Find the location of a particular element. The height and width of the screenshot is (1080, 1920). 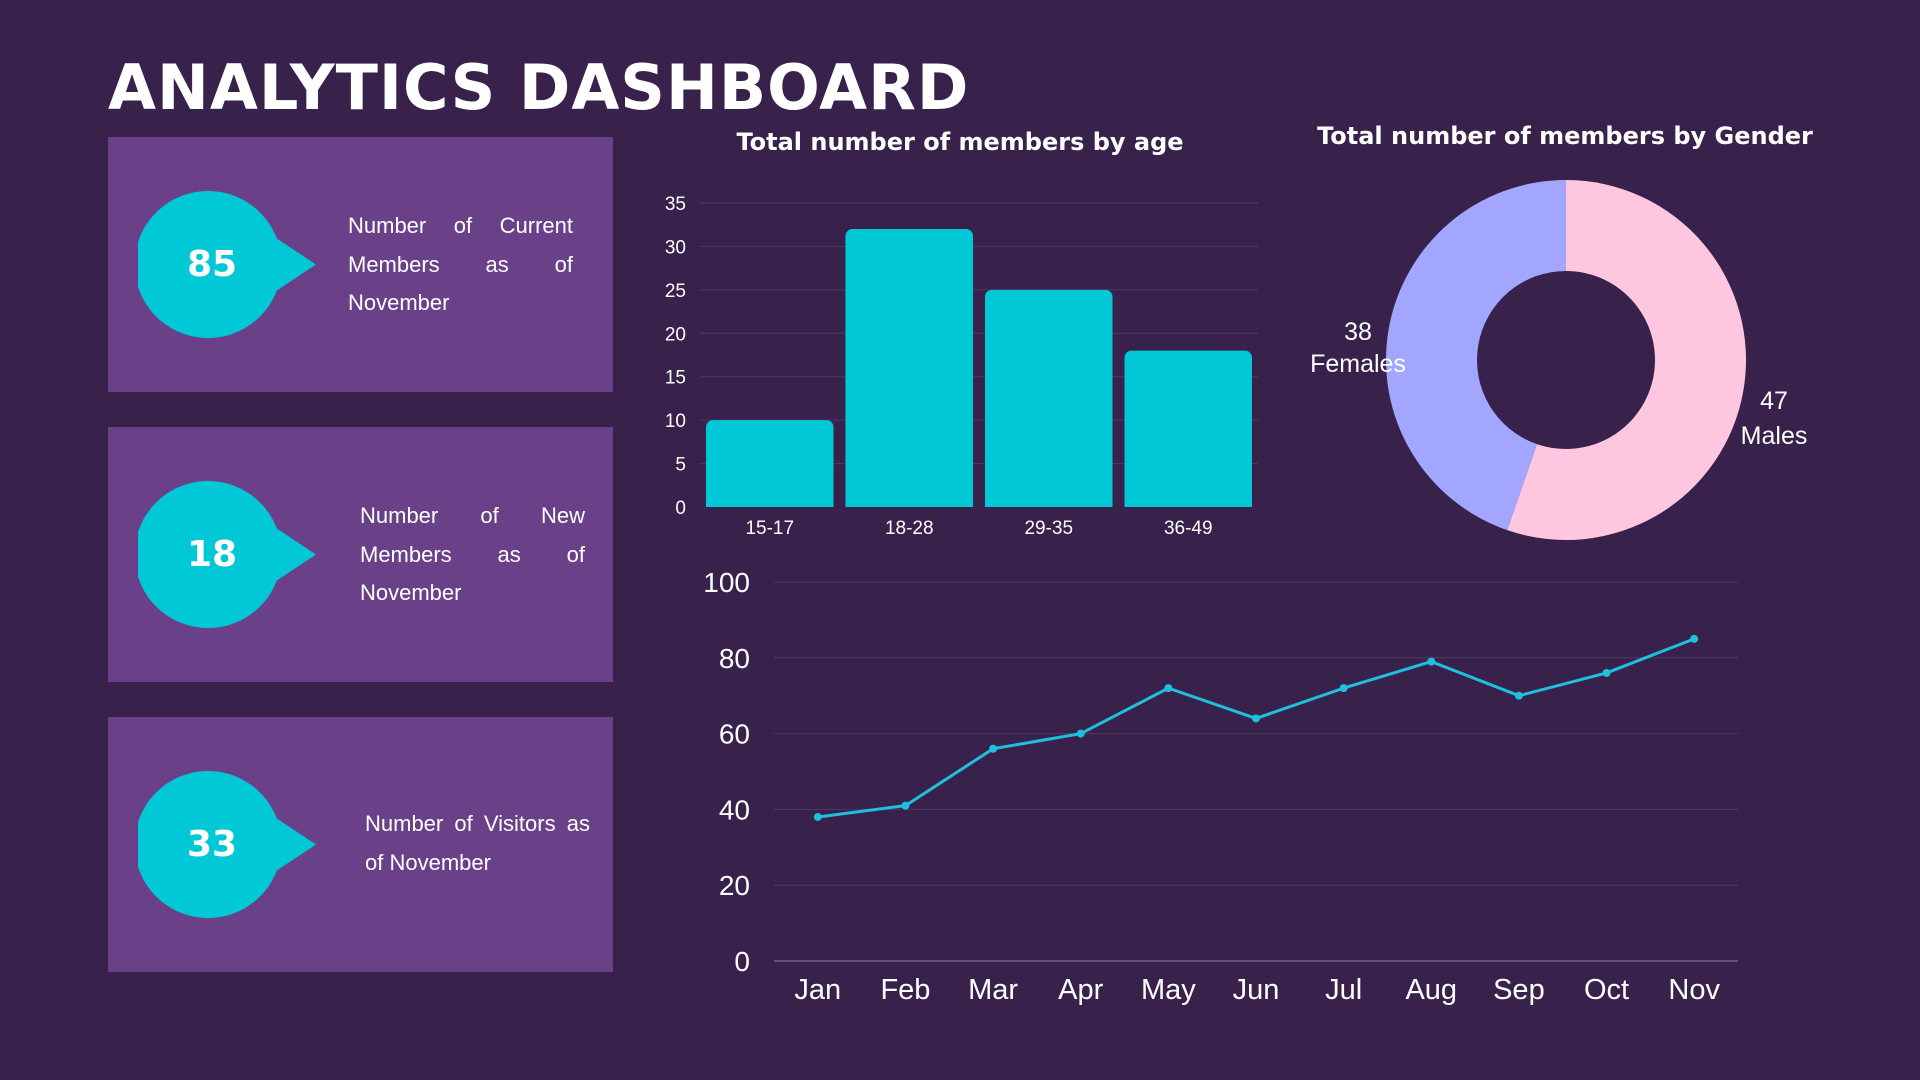

donut-slice-males is located at coordinates (1626, 360).